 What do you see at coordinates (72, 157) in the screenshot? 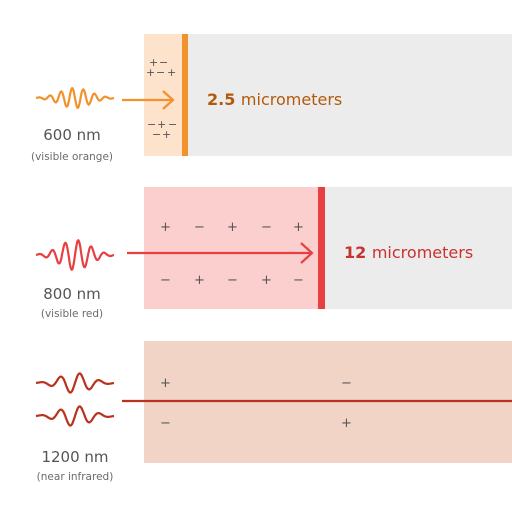
I see `wavelength-description-600nm: (visible orange)` at bounding box center [72, 157].